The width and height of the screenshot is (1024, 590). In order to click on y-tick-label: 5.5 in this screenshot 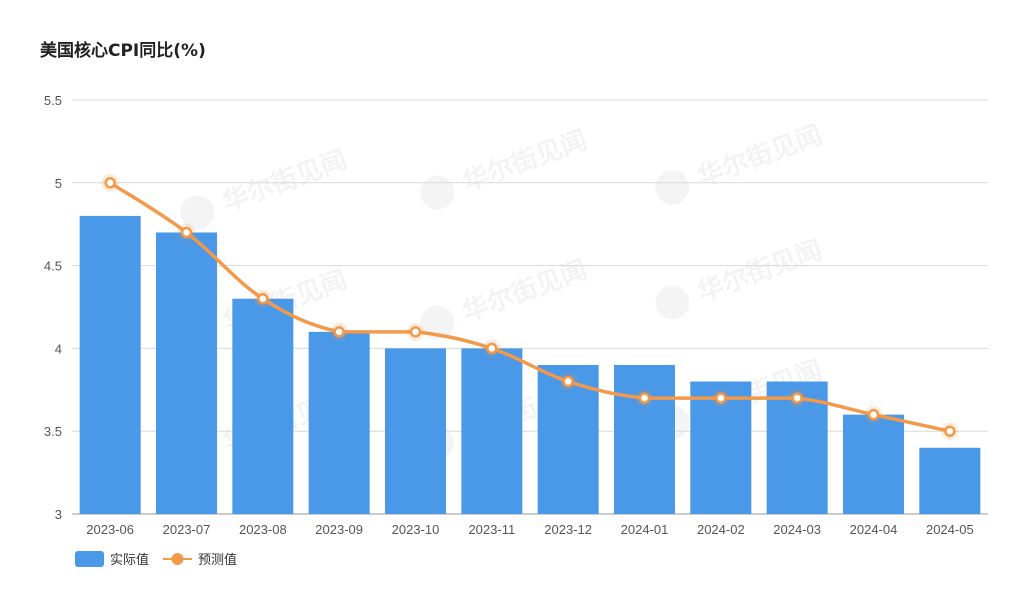, I will do `click(53, 100)`.